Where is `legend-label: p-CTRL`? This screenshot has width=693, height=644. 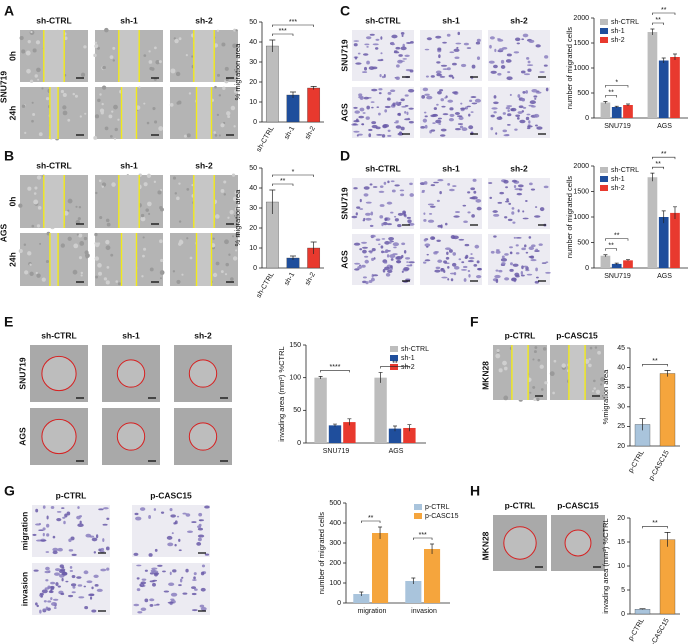
legend-label: p-CTRL is located at coordinates (437, 507).